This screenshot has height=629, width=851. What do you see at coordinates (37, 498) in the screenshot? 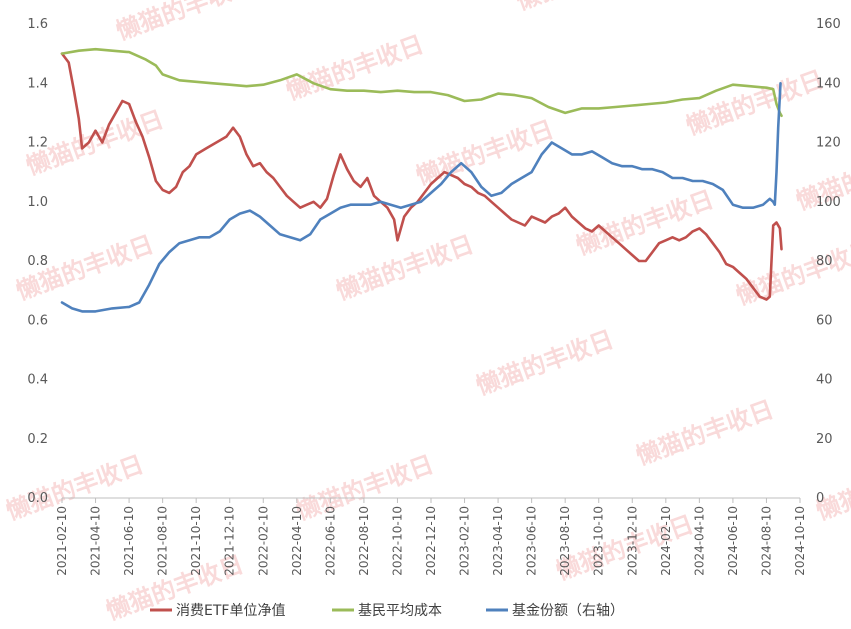
I see `y-left-tick-label: 0.0` at bounding box center [37, 498].